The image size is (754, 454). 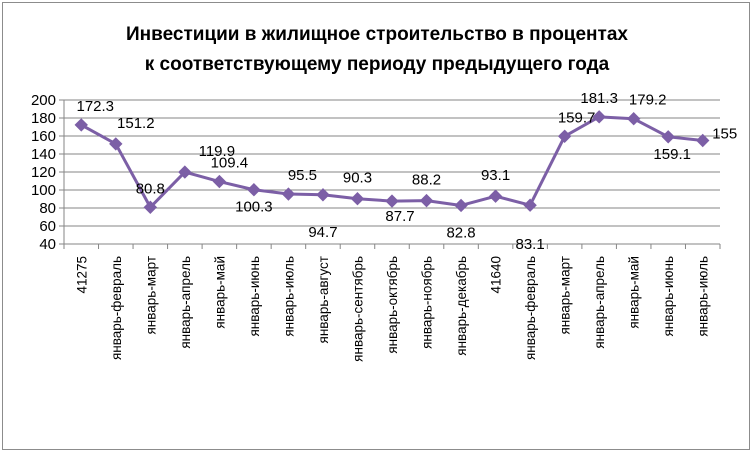 What do you see at coordinates (496, 275) in the screenshot?
I see `x-tick-label: 41640` at bounding box center [496, 275].